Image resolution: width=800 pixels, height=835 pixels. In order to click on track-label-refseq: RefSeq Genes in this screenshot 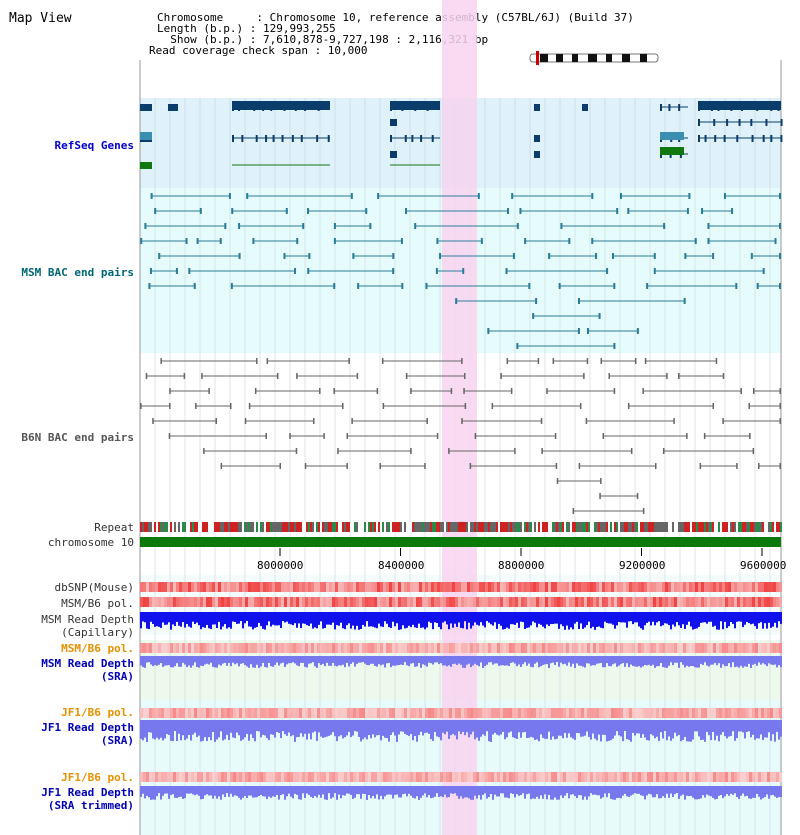, I will do `click(94, 145)`.